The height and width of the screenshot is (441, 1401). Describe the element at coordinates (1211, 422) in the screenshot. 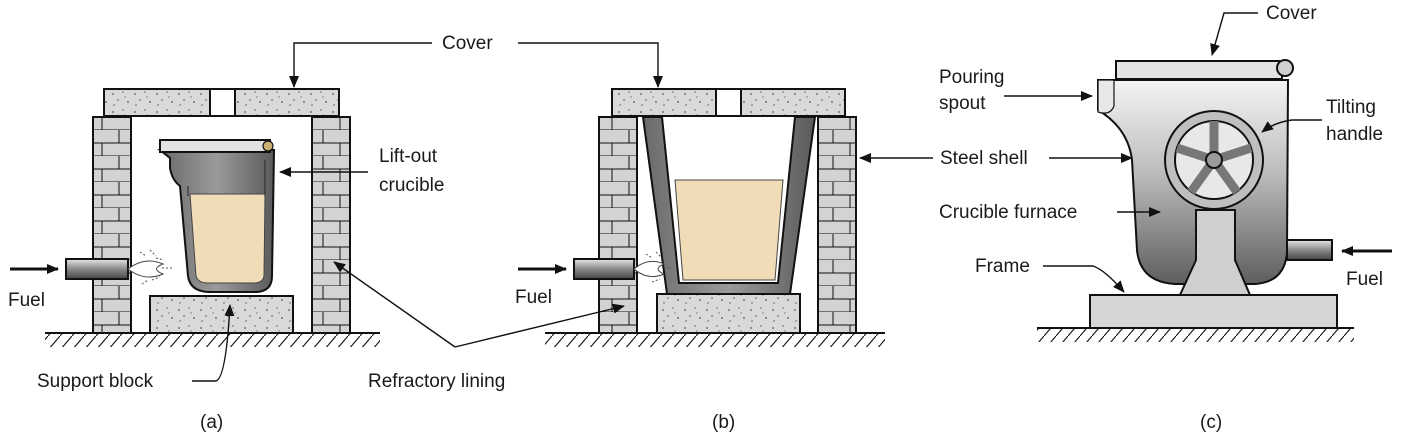

I see `caption-c: (c)` at that location.